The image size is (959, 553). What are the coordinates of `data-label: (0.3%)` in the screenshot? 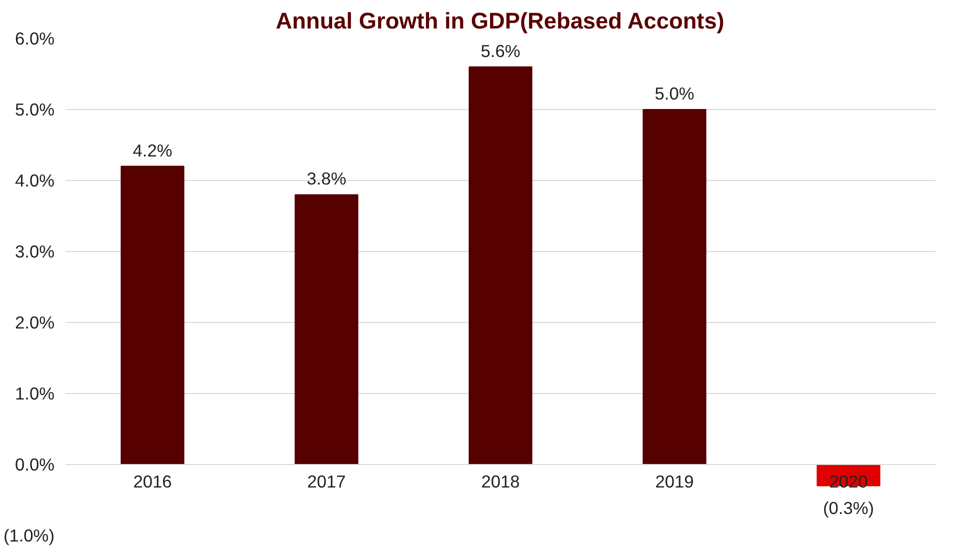 It's located at (848, 508).